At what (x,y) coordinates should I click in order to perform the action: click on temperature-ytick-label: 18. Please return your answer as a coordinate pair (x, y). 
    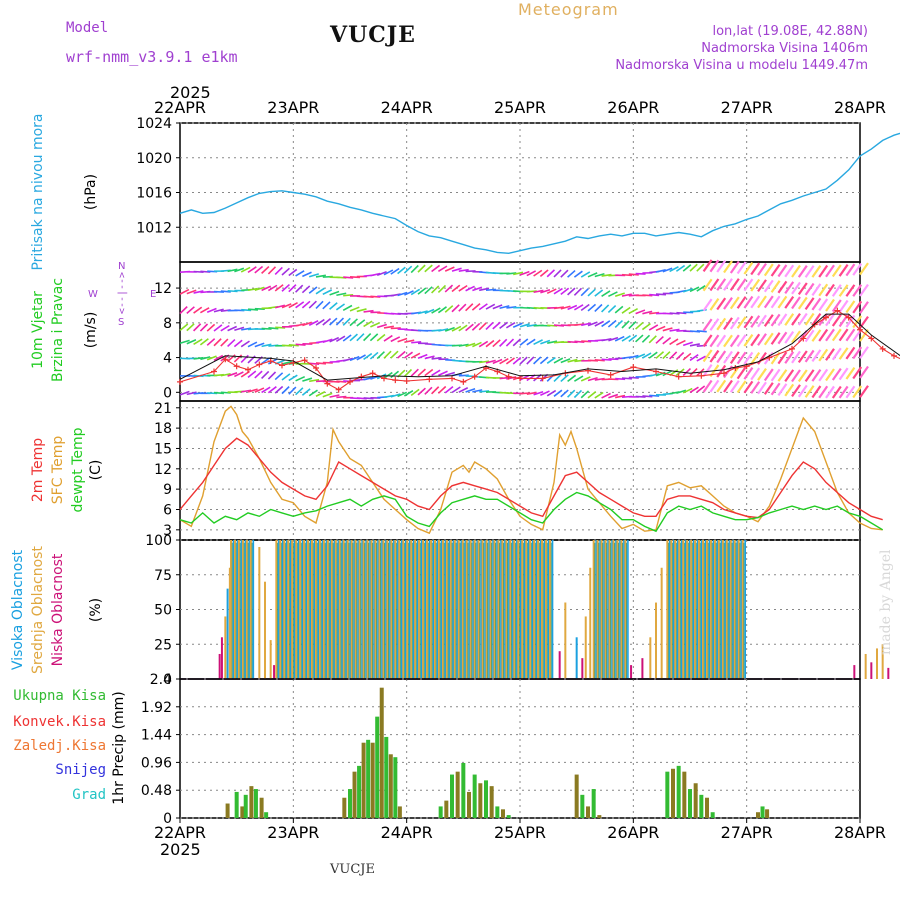
    Looking at the image, I should click on (163, 429).